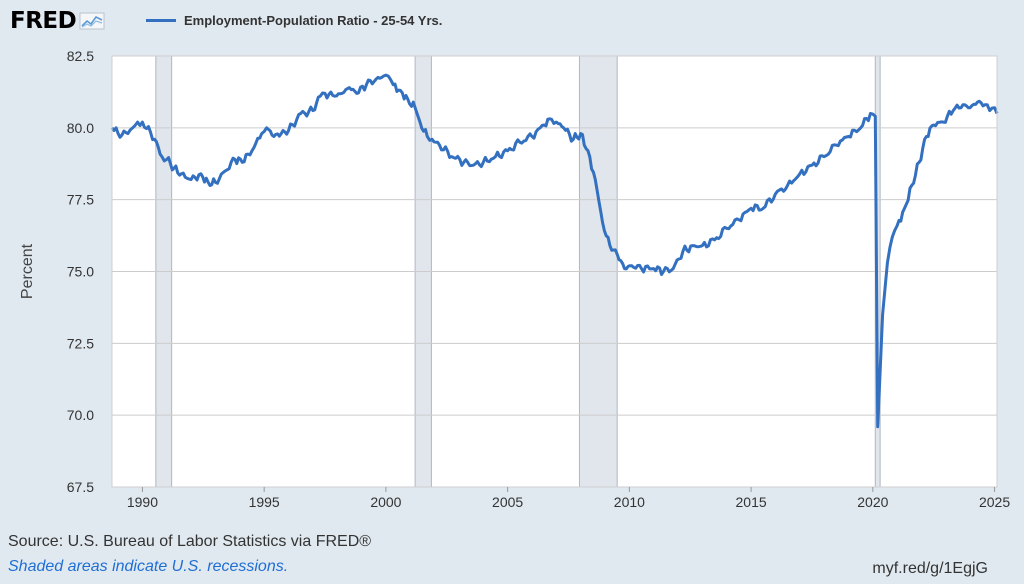 The image size is (1024, 584). I want to click on x-axis-ticks: 1990 1995 2000 2005 2010 2015 2020 2025, so click(568, 498).